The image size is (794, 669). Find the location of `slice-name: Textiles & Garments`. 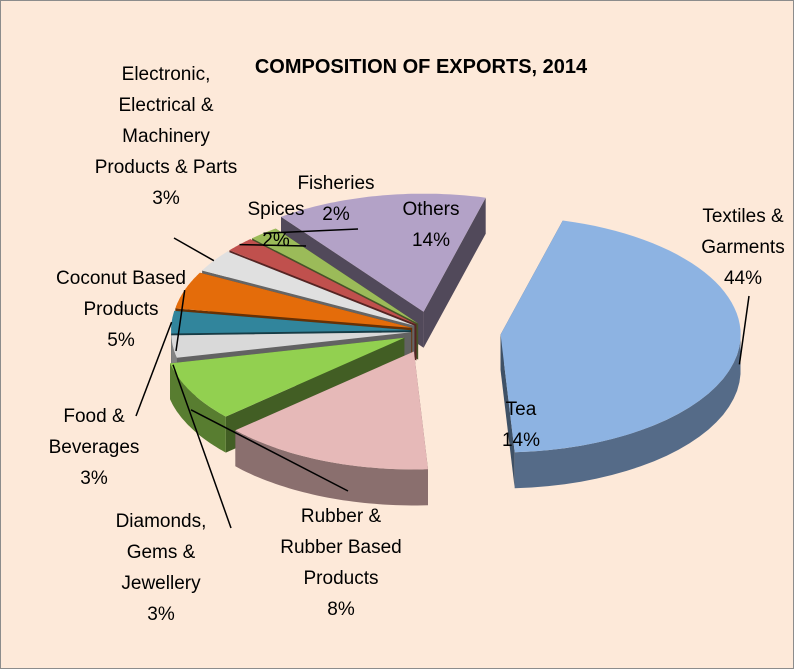

slice-name: Textiles & Garments is located at coordinates (743, 232).